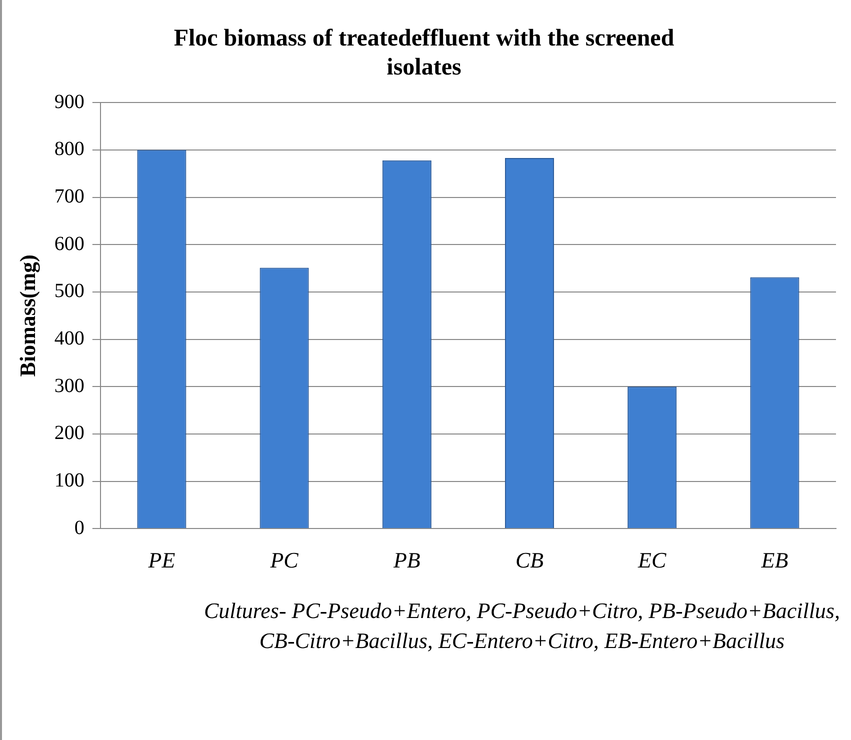 This screenshot has width=851, height=740. Describe the element at coordinates (69, 481) in the screenshot. I see `y-tick-label: 100` at that location.